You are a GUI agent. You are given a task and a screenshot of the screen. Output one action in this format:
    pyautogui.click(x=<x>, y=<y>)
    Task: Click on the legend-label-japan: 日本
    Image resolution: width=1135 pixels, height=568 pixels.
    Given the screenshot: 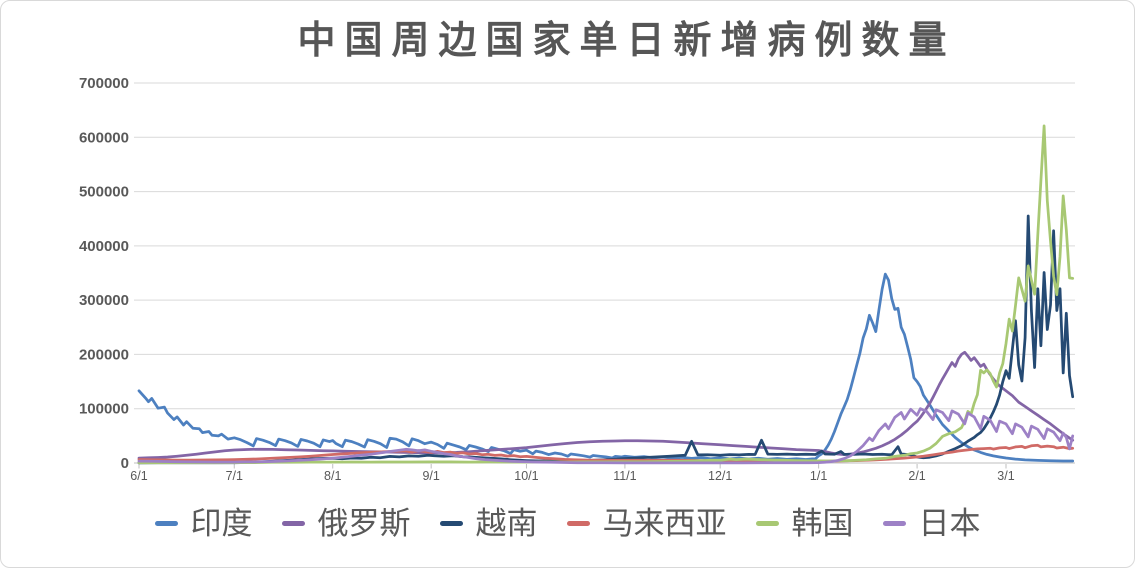 What is the action you would take?
    pyautogui.click(x=949, y=523)
    